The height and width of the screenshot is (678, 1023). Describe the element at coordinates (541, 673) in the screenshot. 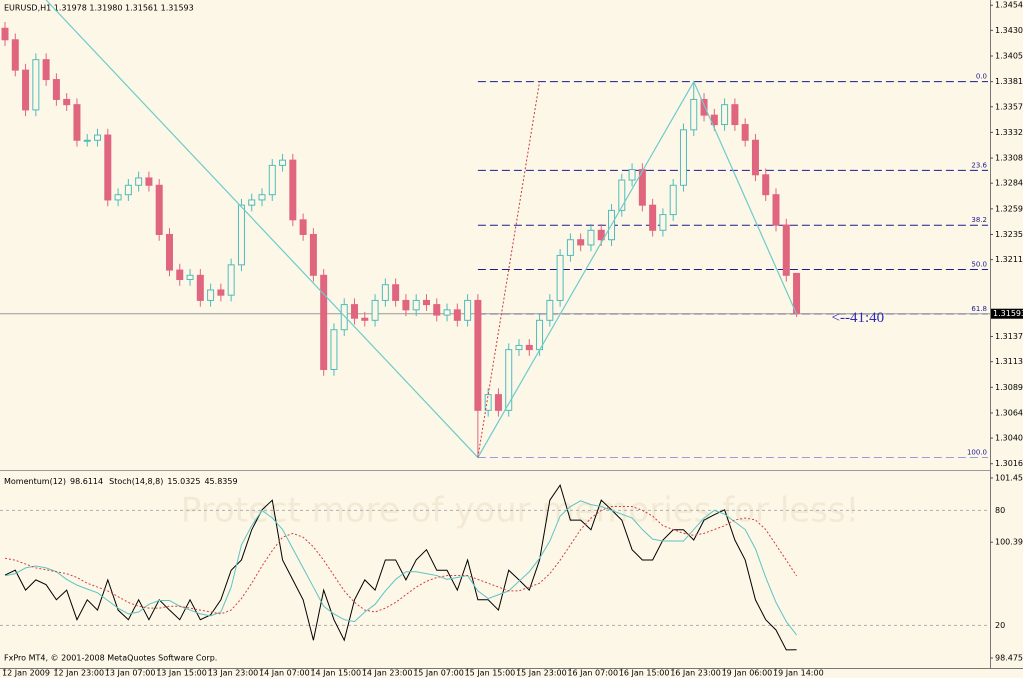

I see `x-tick-label: 15 Jan 23:00` at that location.